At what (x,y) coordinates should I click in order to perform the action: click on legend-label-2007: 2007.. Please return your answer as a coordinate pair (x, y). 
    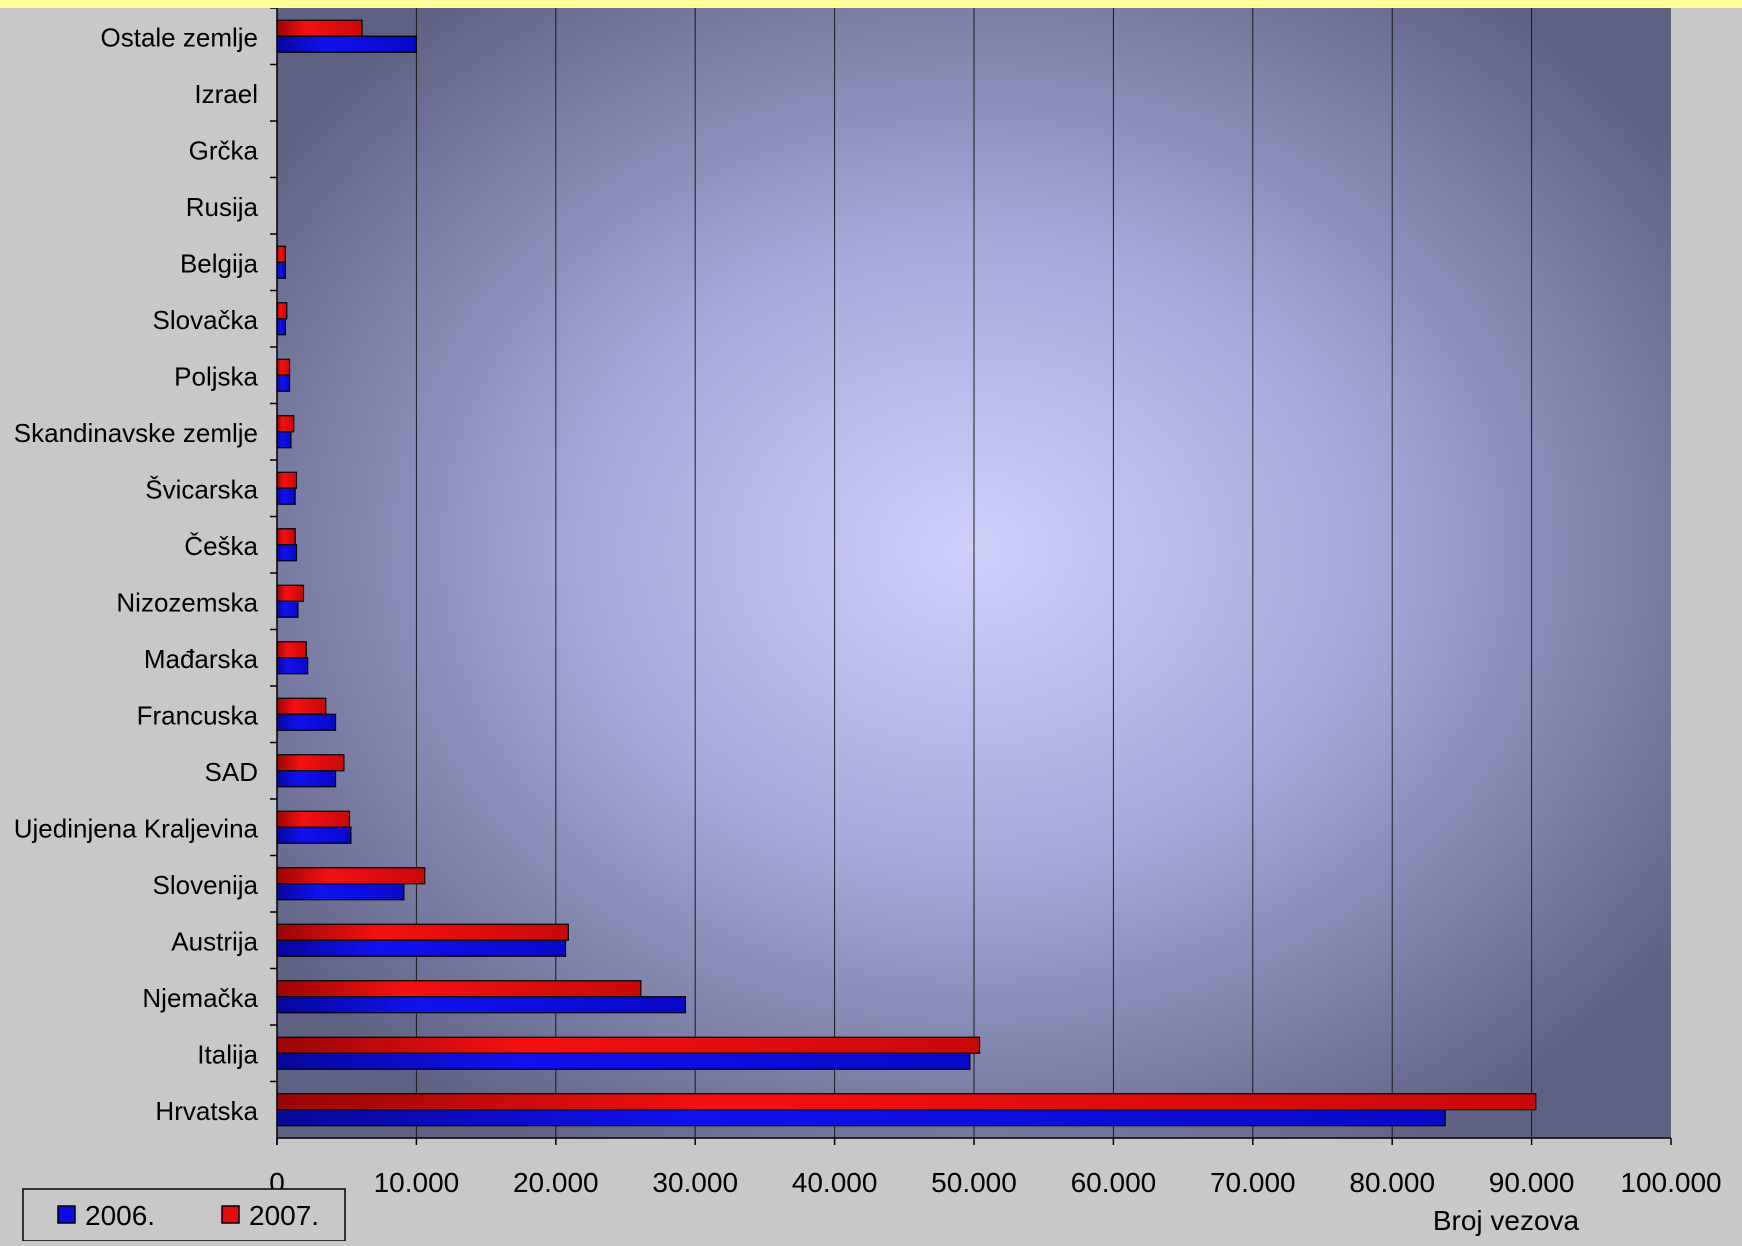
    Looking at the image, I should click on (284, 1215).